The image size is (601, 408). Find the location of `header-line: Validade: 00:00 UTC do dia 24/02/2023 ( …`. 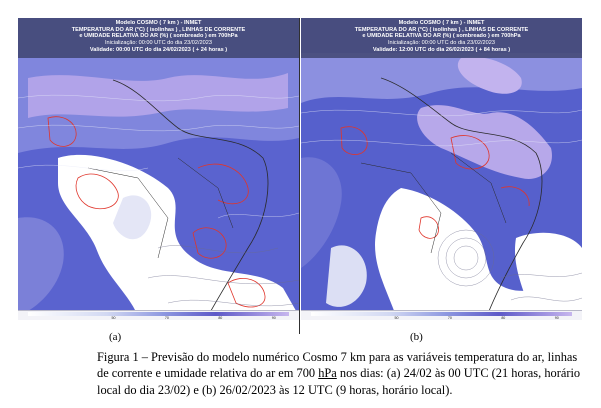

header-line: Validade: 00:00 UTC do dia 24/02/2023 ( … is located at coordinates (158, 49).